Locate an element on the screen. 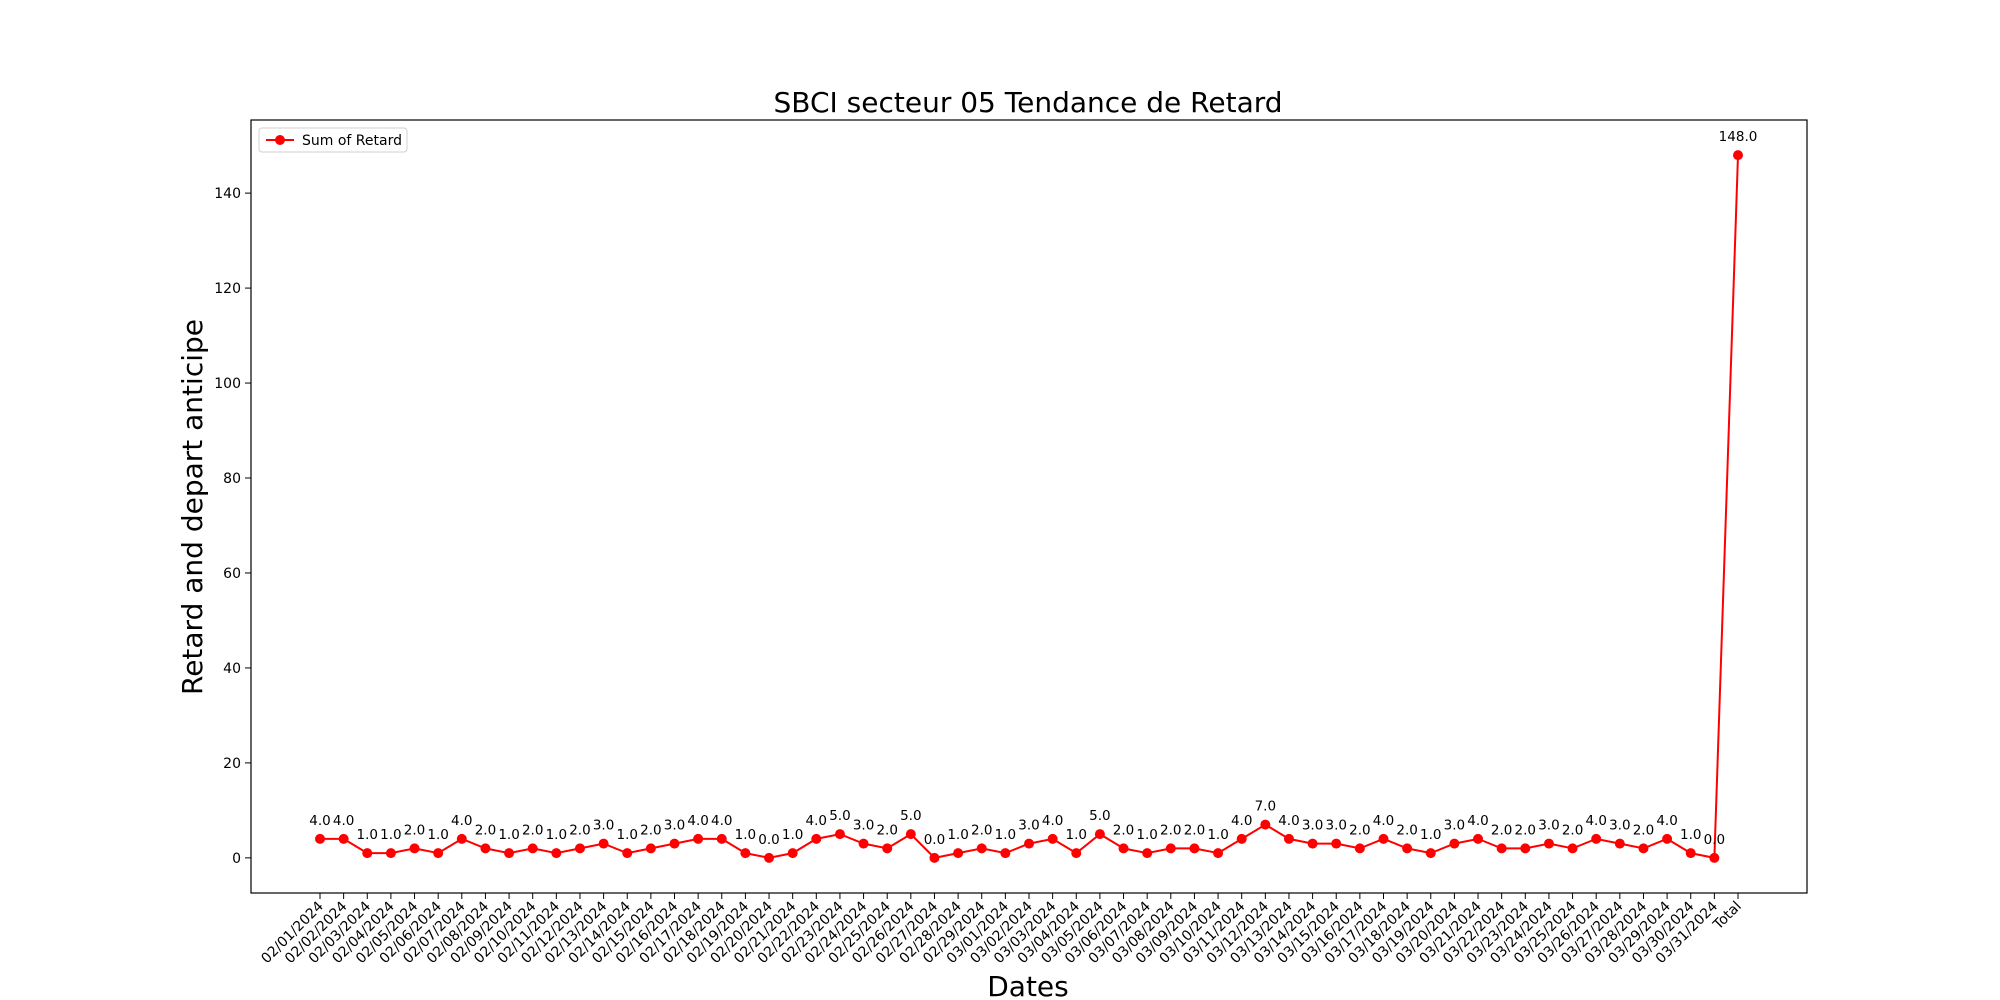 The height and width of the screenshot is (1000, 2000). y-tick-label: 140 is located at coordinates (227, 194).